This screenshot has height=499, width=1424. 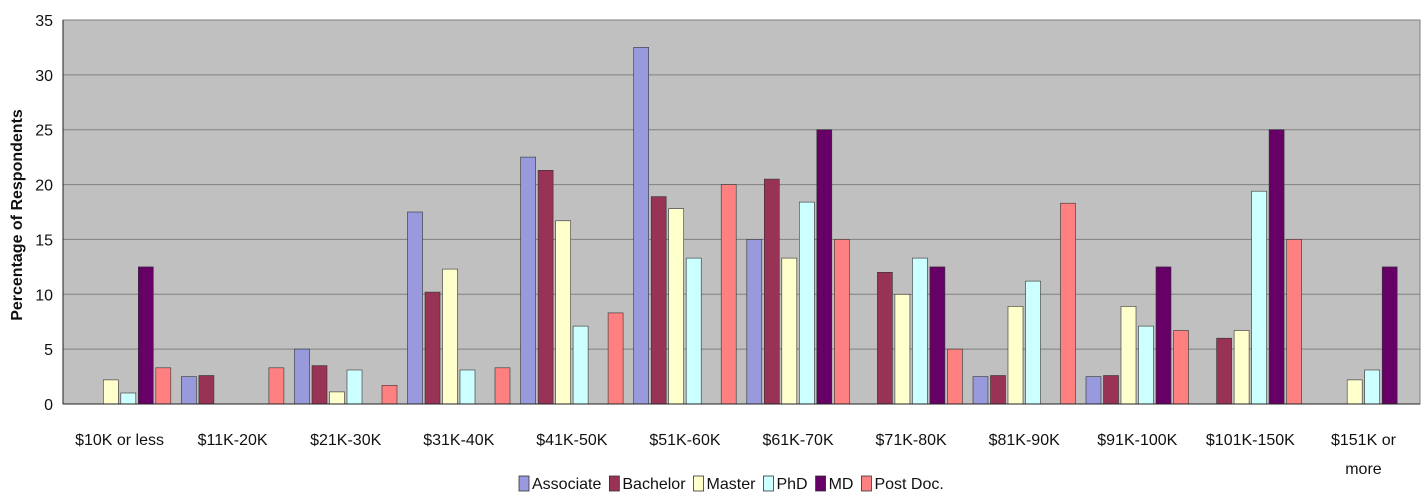 I want to click on x-tick-label: $151K or more, so click(x=1364, y=455).